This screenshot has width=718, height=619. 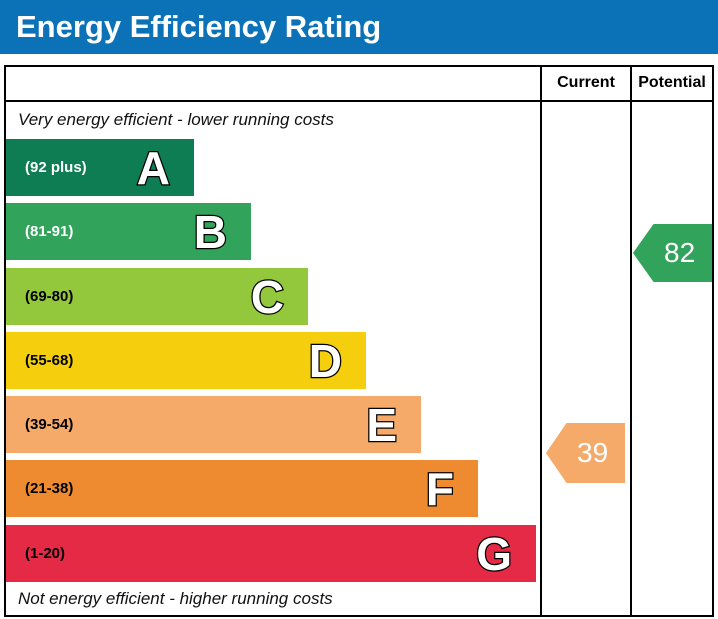 I want to click on band-range-label: (92 plus), so click(x=56, y=167).